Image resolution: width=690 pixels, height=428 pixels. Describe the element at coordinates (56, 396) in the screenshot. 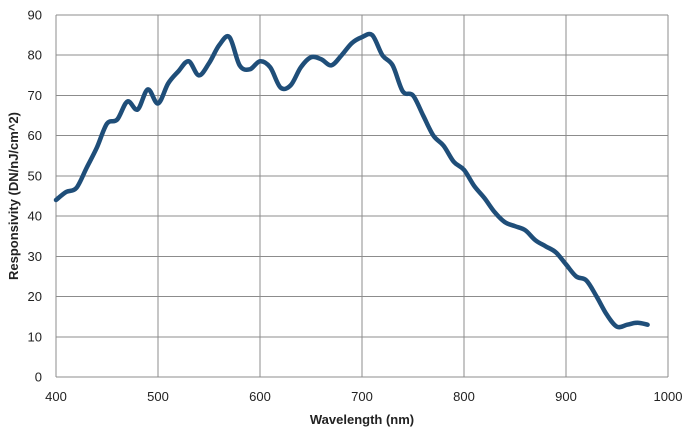

I see `x-tick-label: 400` at that location.